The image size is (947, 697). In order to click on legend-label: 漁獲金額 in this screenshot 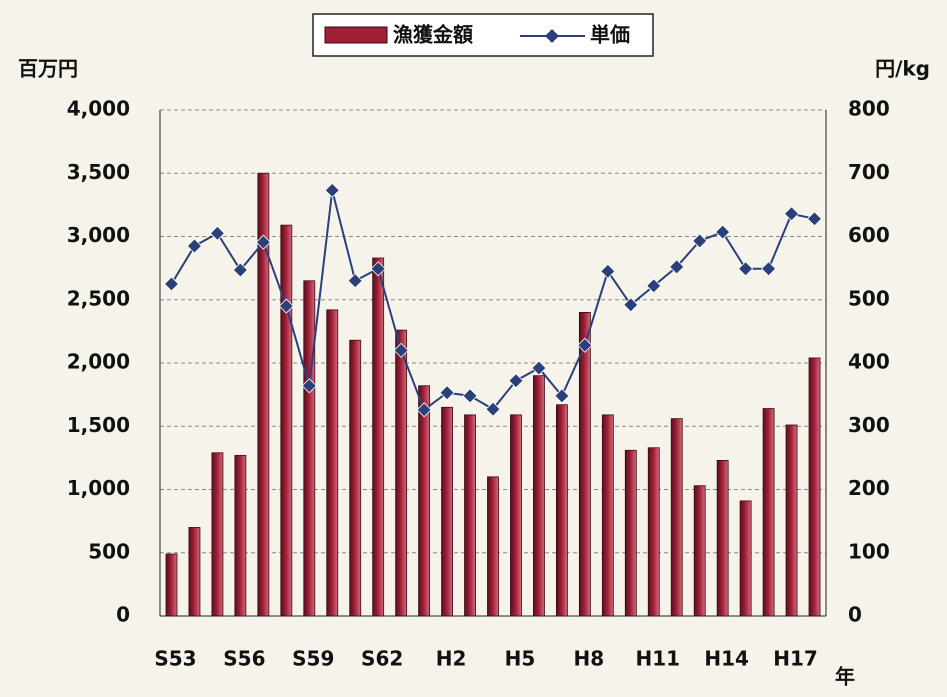, I will do `click(433, 35)`.